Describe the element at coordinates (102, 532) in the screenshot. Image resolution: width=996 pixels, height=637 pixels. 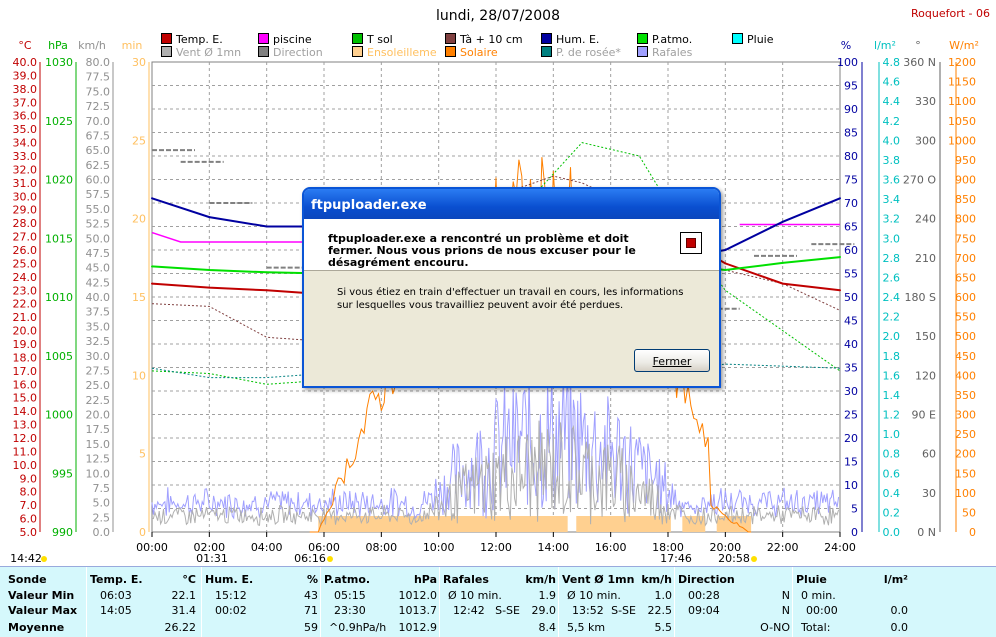
I see `tick-wind: 0.0` at that location.